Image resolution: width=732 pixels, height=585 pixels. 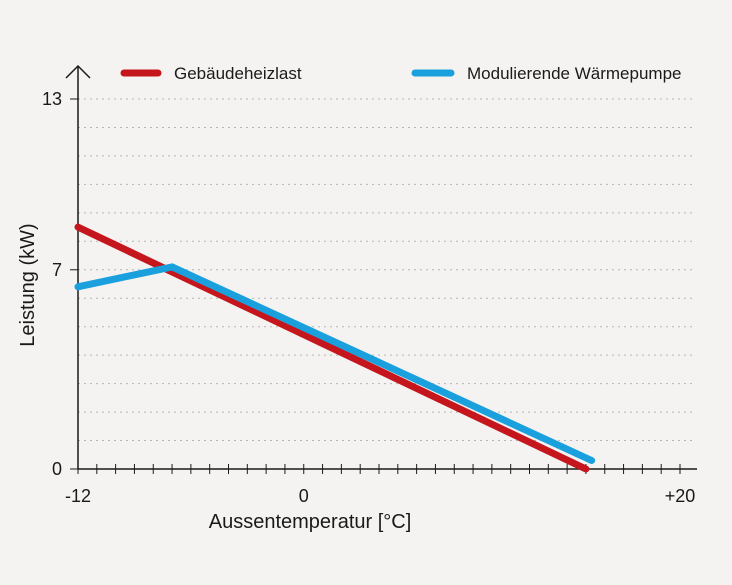 What do you see at coordinates (78, 496) in the screenshot?
I see `x-tick-label-0: -12` at bounding box center [78, 496].